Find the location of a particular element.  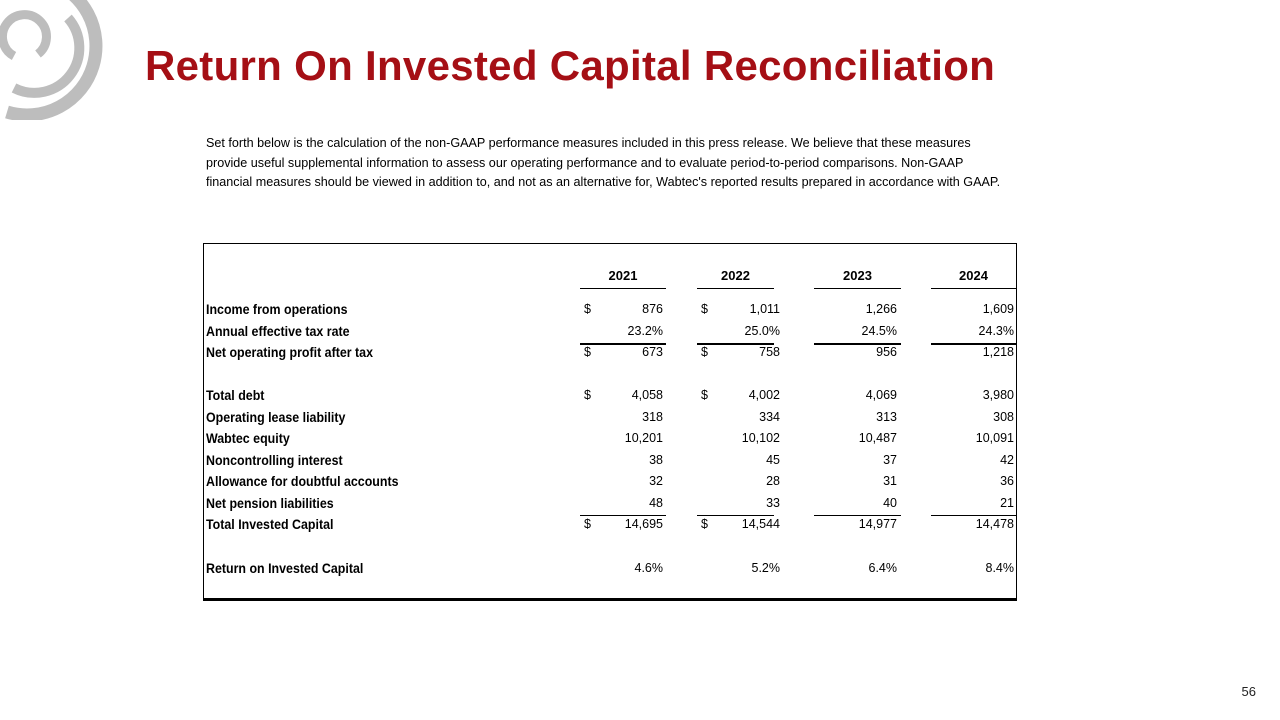

cell-value-2024: 42 is located at coordinates (1007, 460).